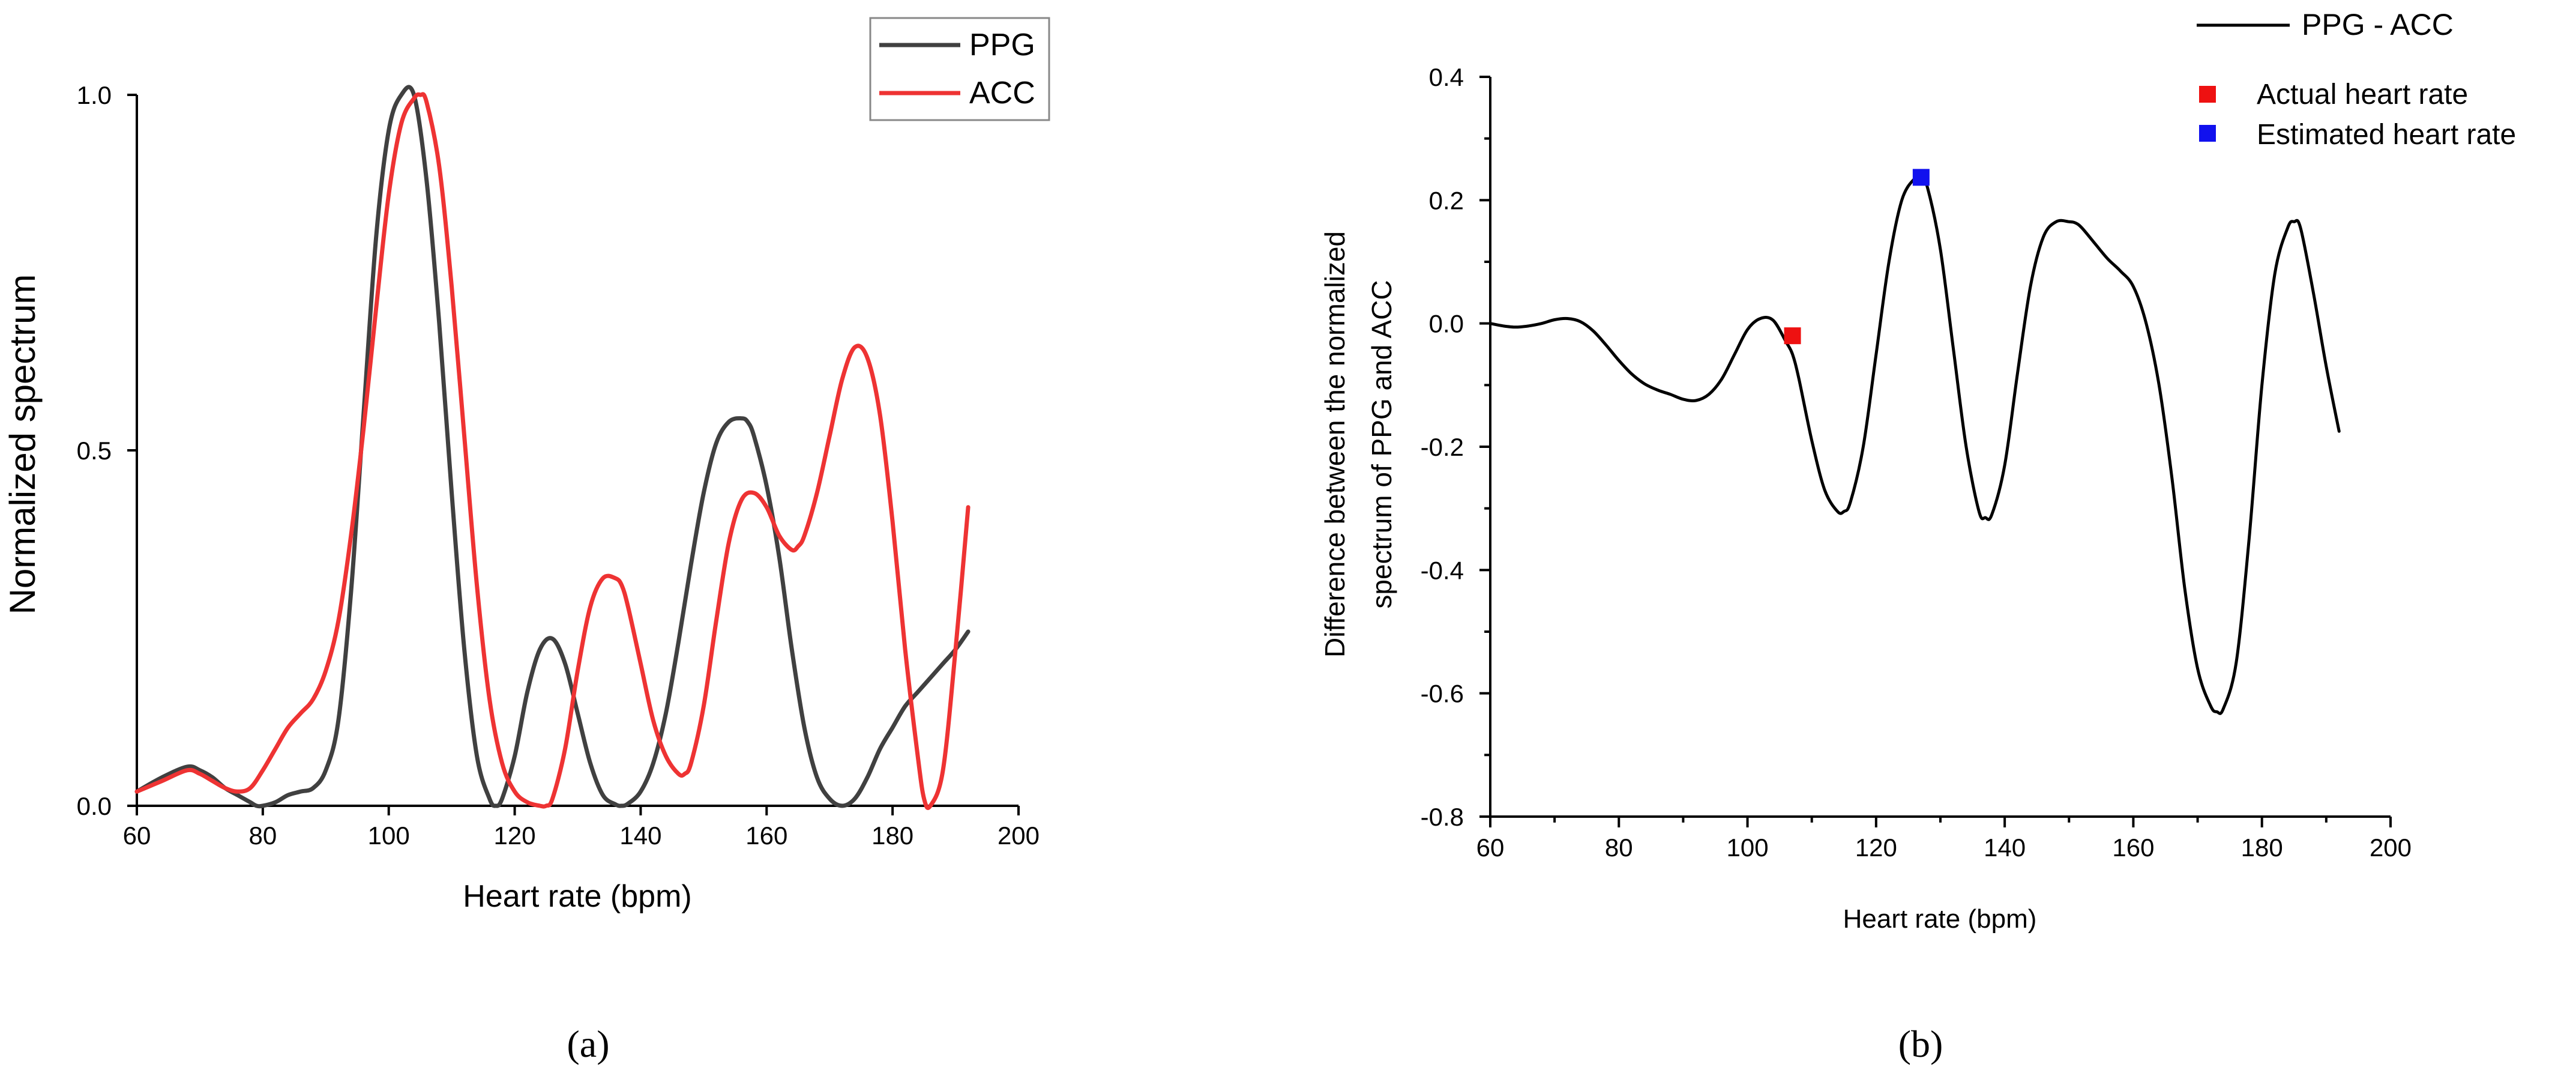  What do you see at coordinates (1920, 1044) in the screenshot?
I see `chart-b-caption: (b)` at bounding box center [1920, 1044].